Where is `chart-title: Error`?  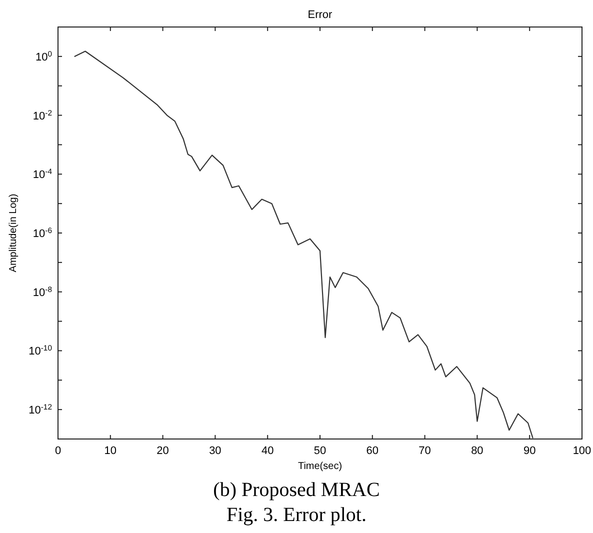
chart-title: Error is located at coordinates (320, 15).